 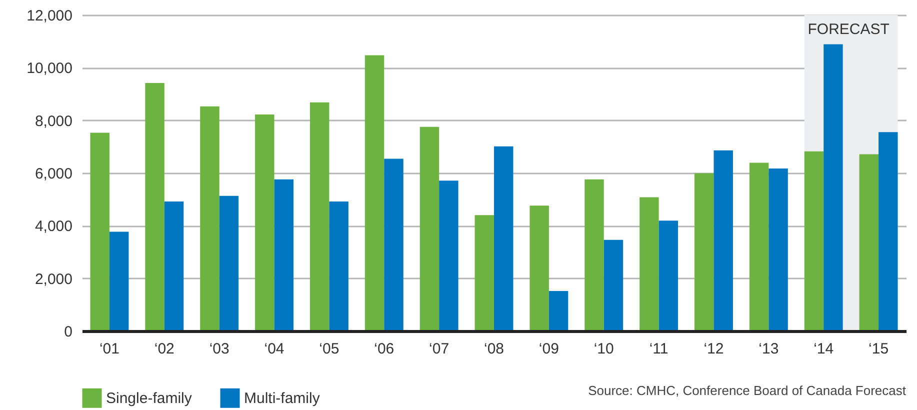 What do you see at coordinates (384, 349) in the screenshot?
I see `x-tick-label: ‘06` at bounding box center [384, 349].